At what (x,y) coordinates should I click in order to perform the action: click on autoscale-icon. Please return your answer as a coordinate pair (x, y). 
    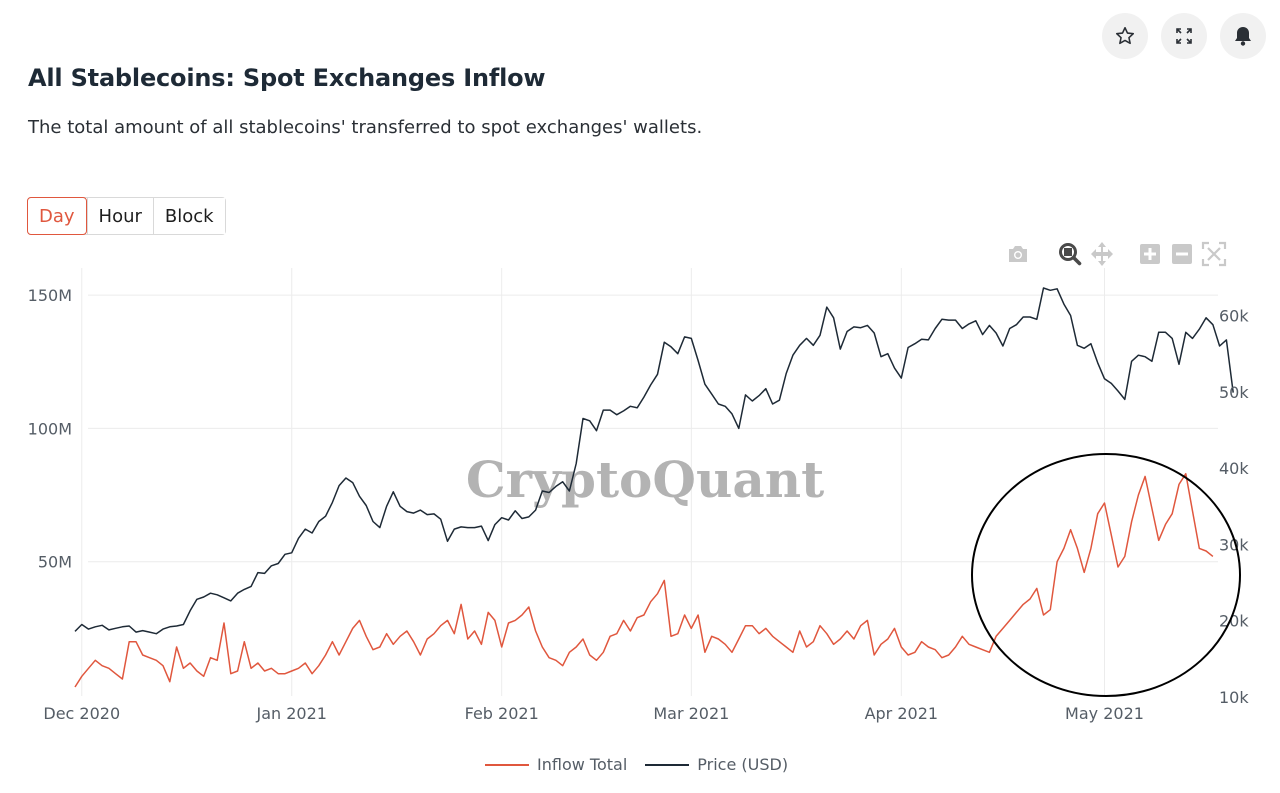
    Looking at the image, I should click on (1214, 254).